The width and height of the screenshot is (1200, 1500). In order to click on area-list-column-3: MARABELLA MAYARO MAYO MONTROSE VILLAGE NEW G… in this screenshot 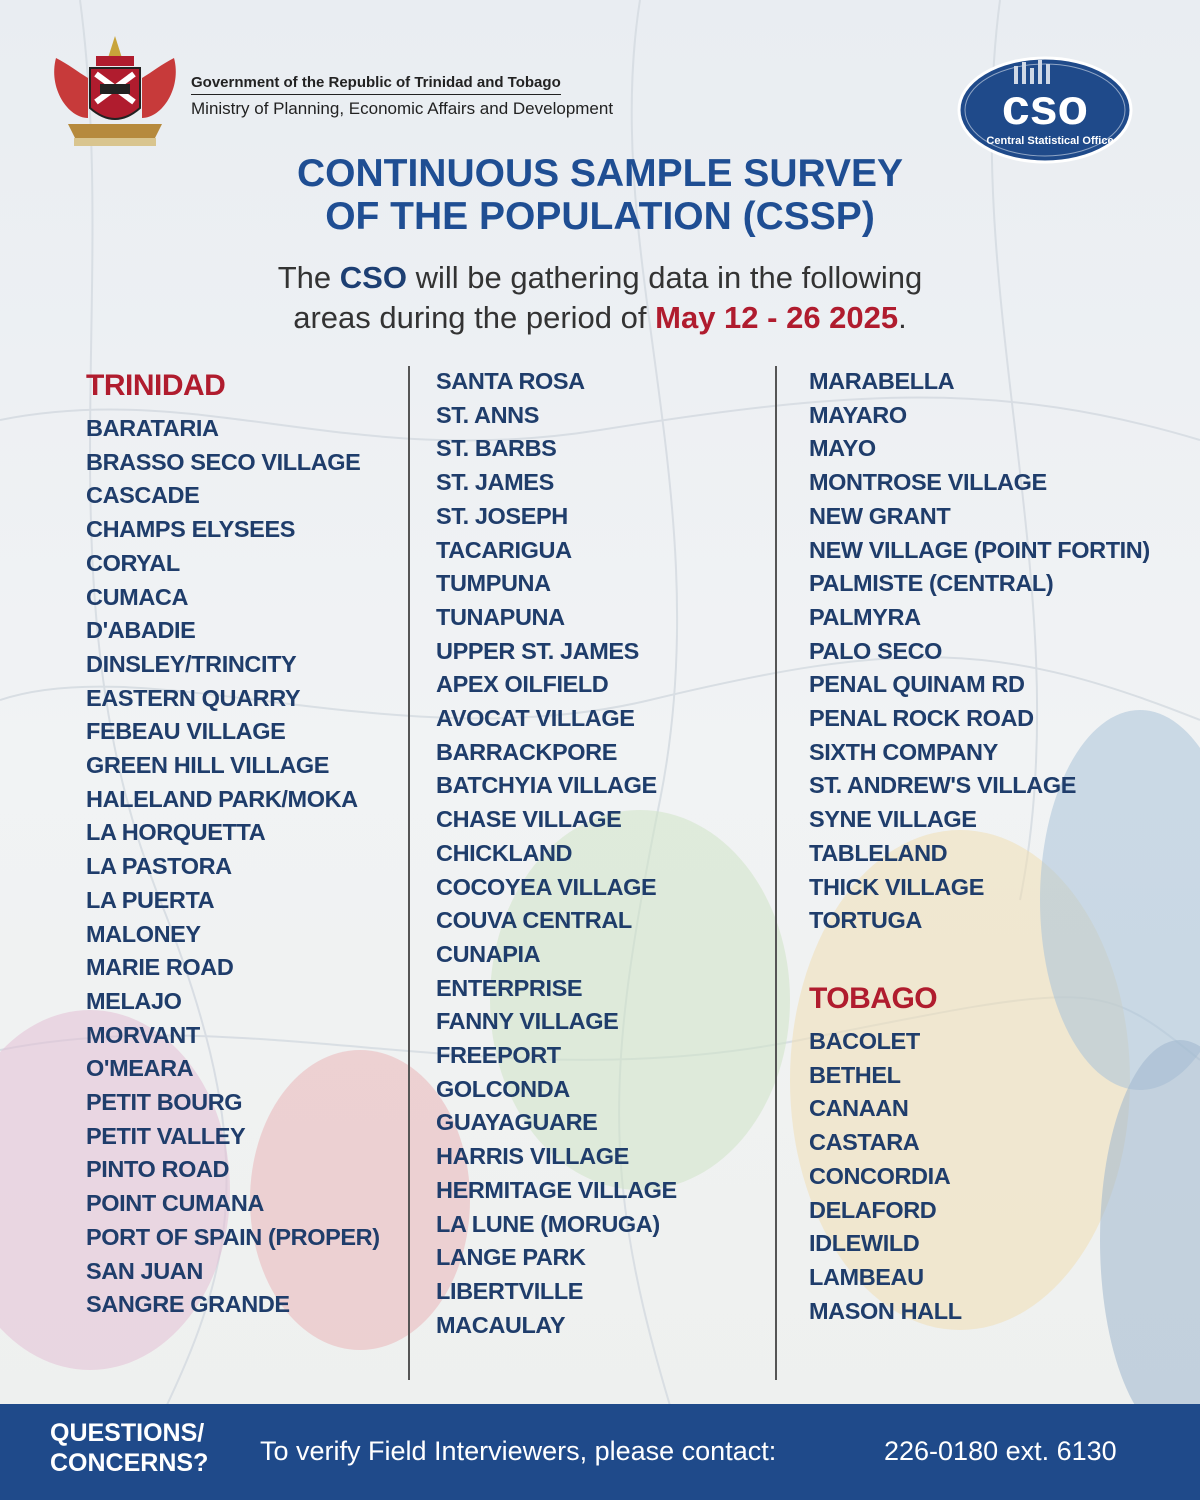, I will do `click(979, 651)`.